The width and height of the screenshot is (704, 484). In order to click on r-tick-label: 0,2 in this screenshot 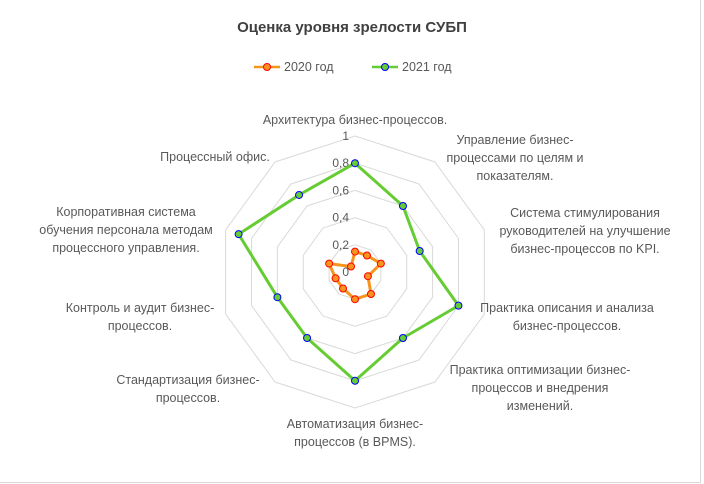, I will do `click(340, 245)`.